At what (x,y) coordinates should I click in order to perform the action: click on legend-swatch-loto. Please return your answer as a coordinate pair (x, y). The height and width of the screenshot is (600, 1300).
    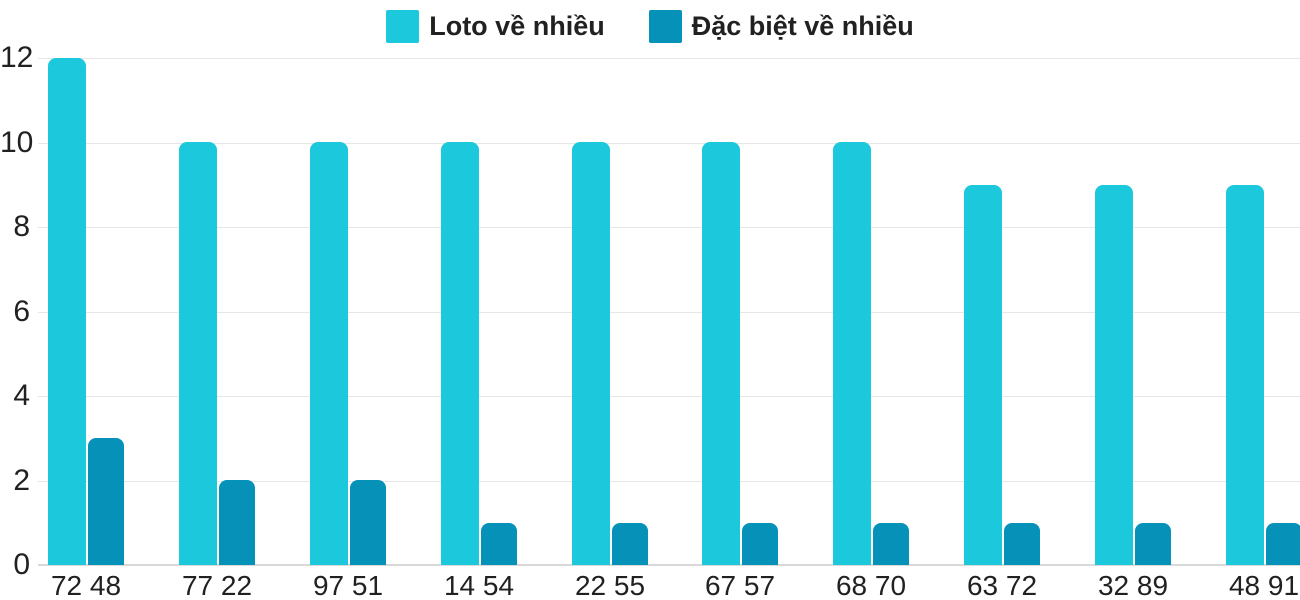
    Looking at the image, I should click on (403, 26).